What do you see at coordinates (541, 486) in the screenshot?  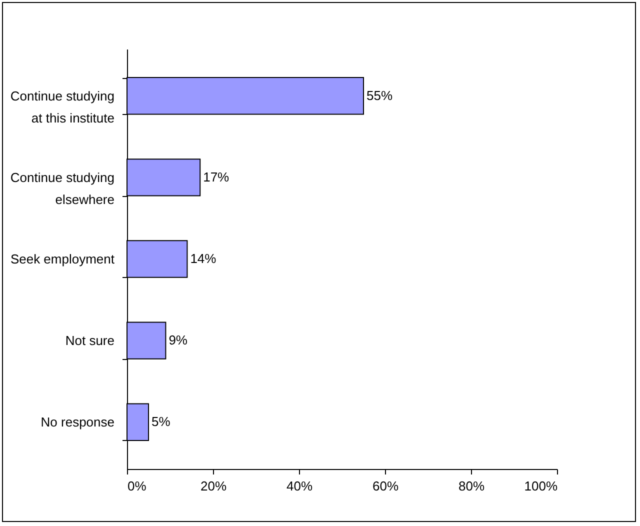 I see `x-tick-label: 100%` at bounding box center [541, 486].